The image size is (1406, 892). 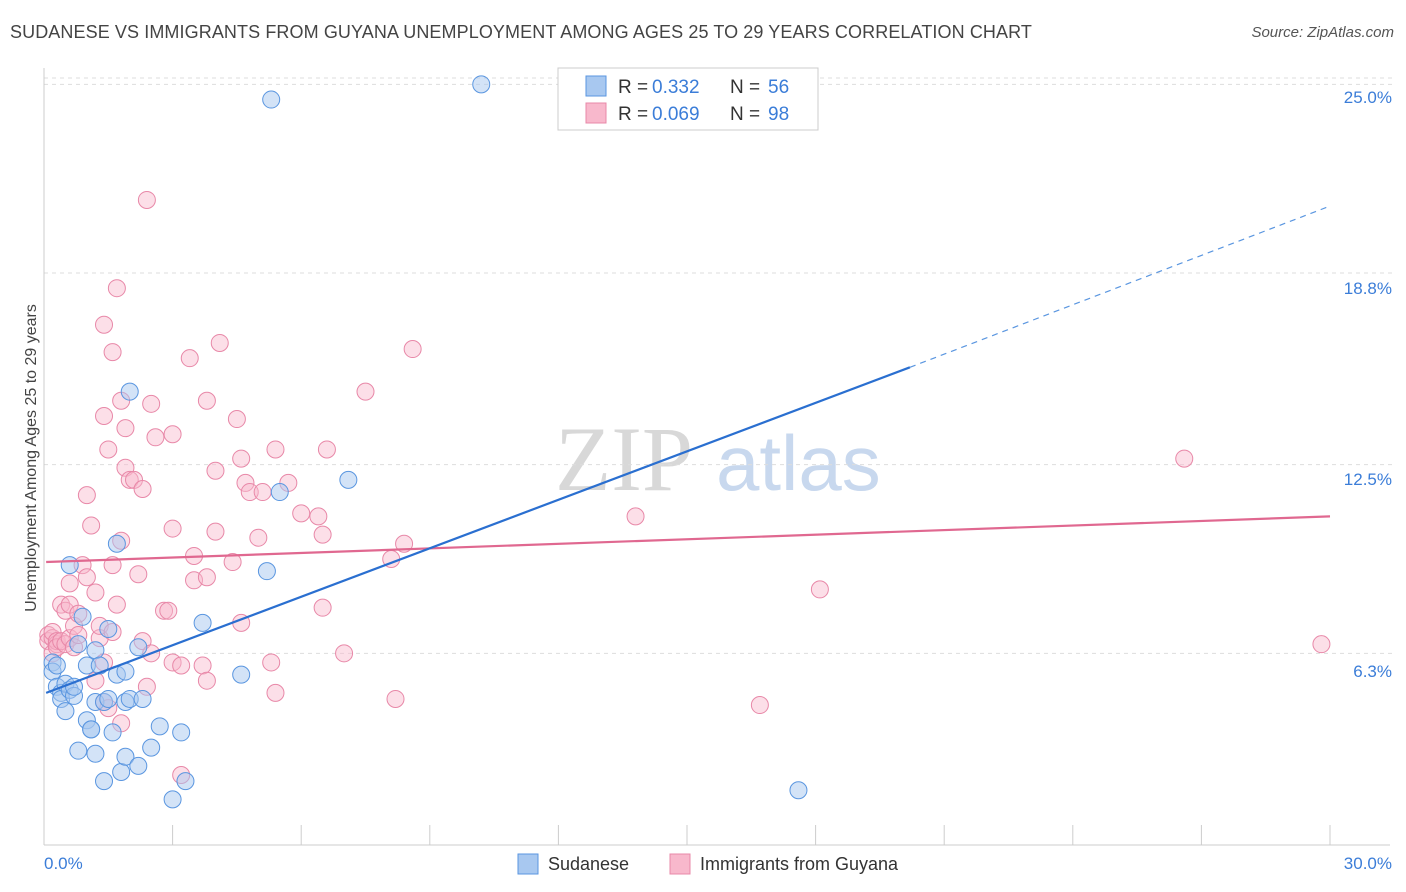 What do you see at coordinates (778, 114) in the screenshot?
I see `legend-n-value: 98` at bounding box center [778, 114].